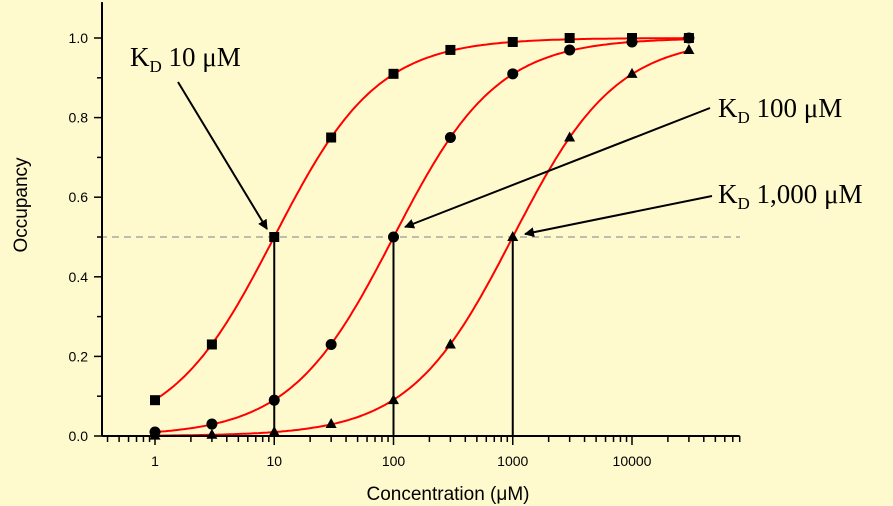  What do you see at coordinates (79, 277) in the screenshot?
I see `y-tick-label: 0.4` at bounding box center [79, 277].